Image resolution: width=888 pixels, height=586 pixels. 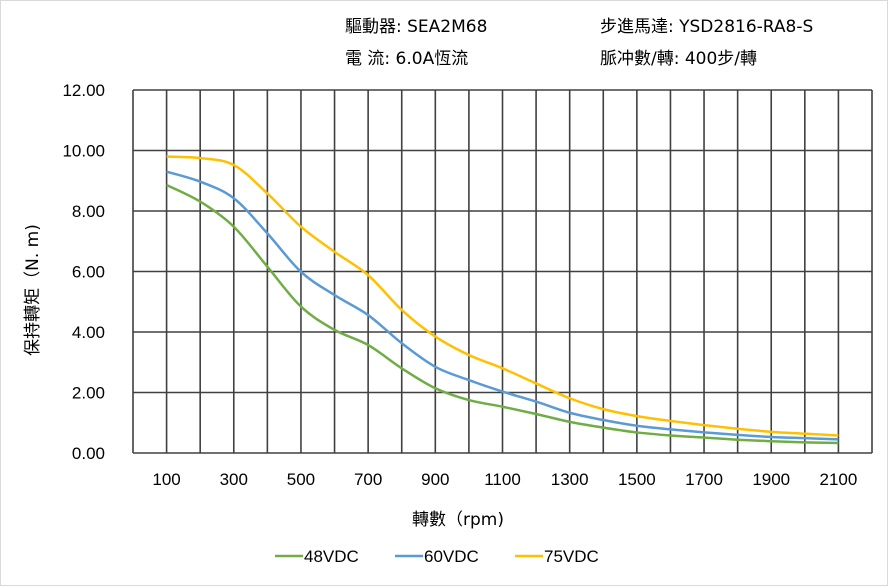 What do you see at coordinates (451, 556) in the screenshot?
I see `legend-label-60VDC: 60VDC` at bounding box center [451, 556].